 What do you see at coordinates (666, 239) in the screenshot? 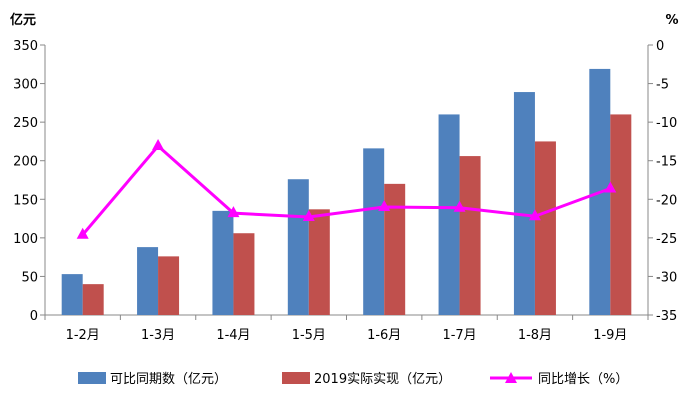
I see `right-tick-label: -25` at bounding box center [666, 239].